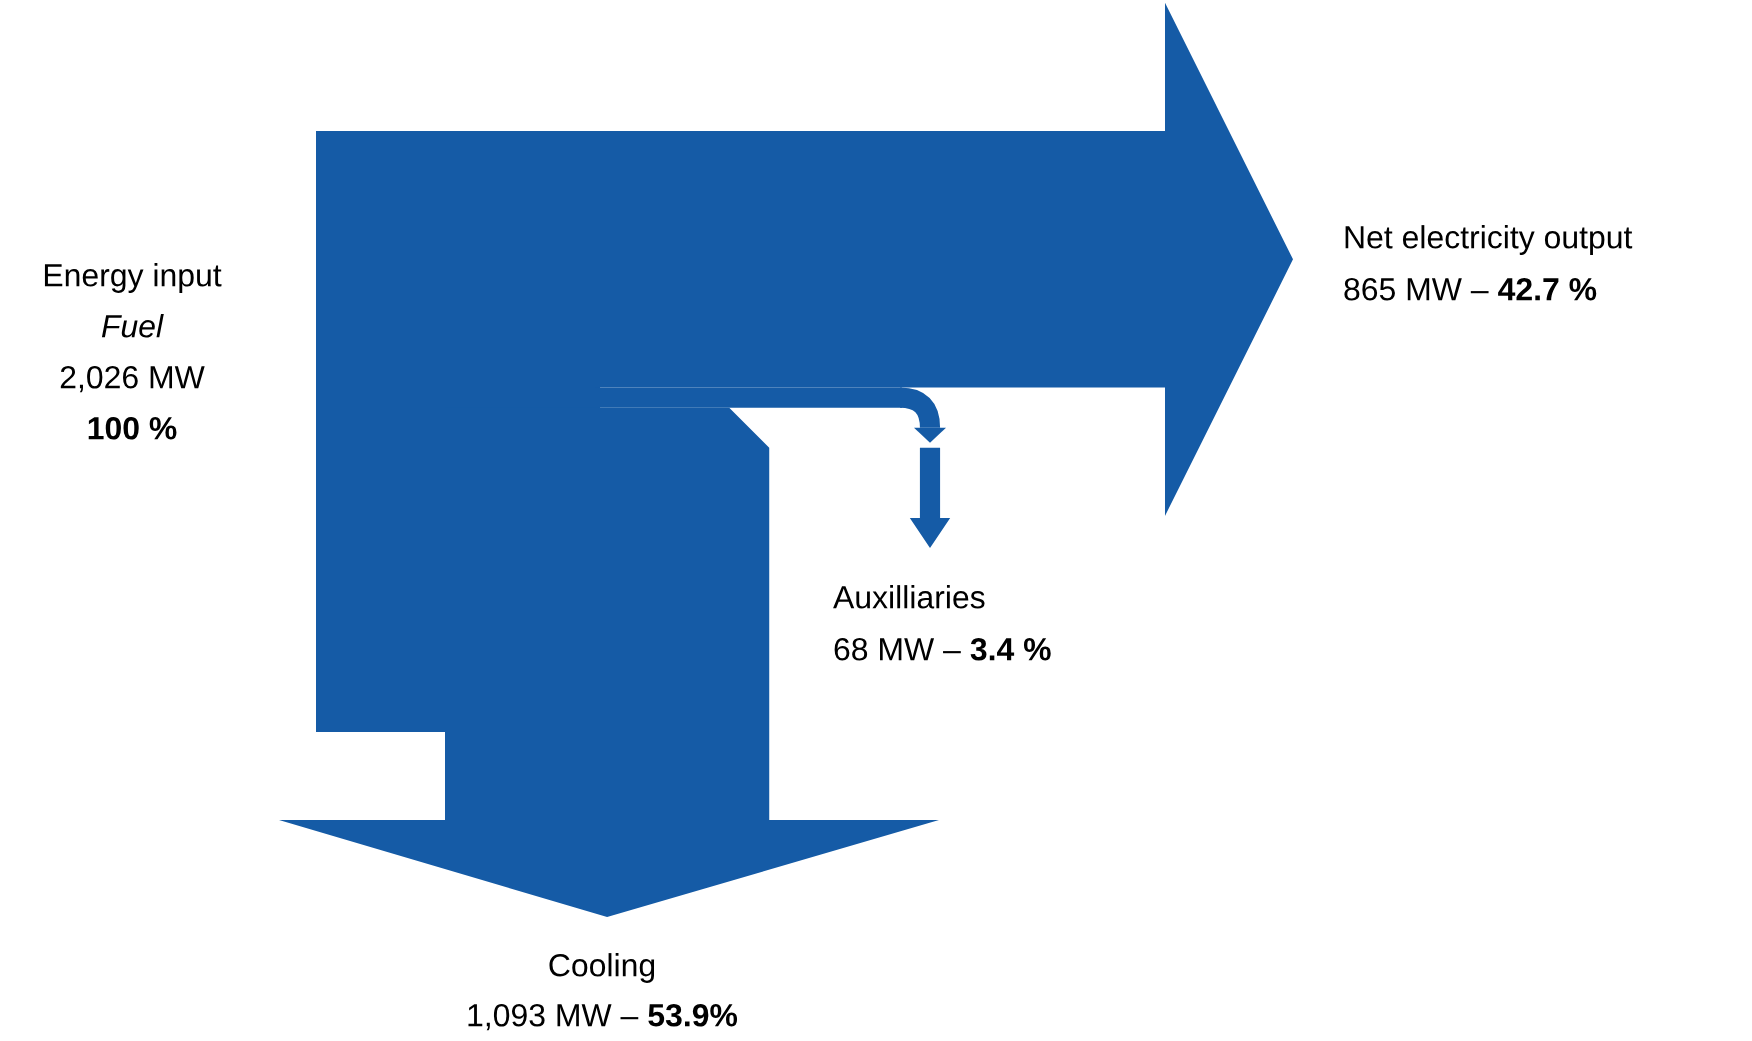 Image resolution: width=1752 pixels, height=1041 pixels. What do you see at coordinates (132, 428) in the screenshot?
I see `text: 100 %` at bounding box center [132, 428].